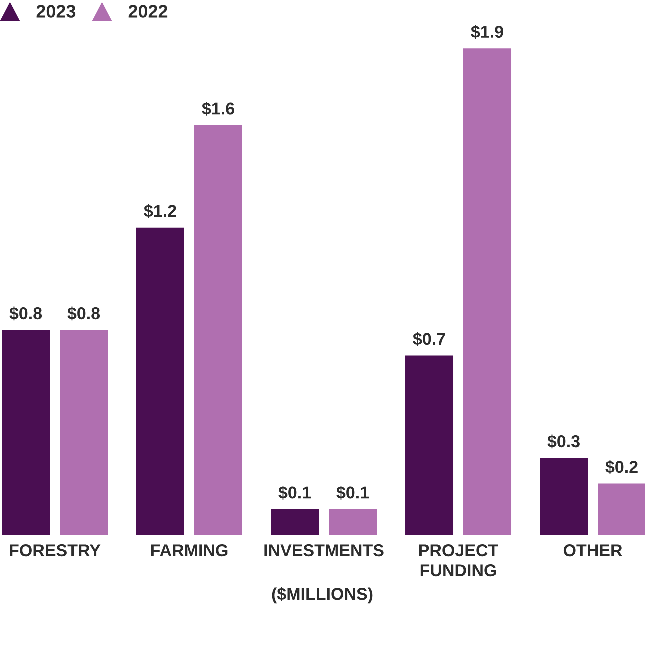 This screenshot has height=645, width=645. Describe the element at coordinates (56, 11) in the screenshot. I see `legend-label: 2023` at that location.